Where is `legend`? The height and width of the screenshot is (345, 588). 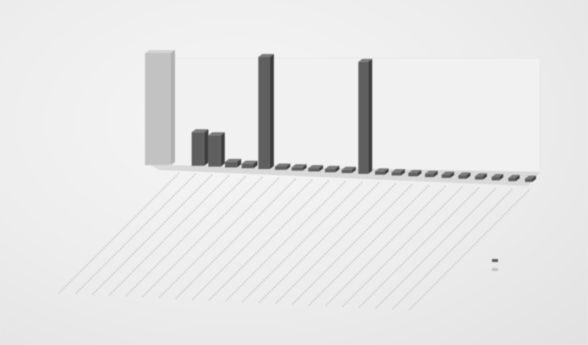
legend is located at coordinates (495, 265).